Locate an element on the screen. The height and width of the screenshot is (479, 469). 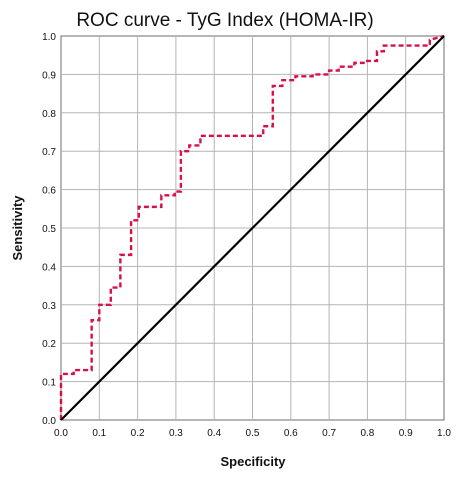
x-tick-label: 0.1 is located at coordinates (99, 433).